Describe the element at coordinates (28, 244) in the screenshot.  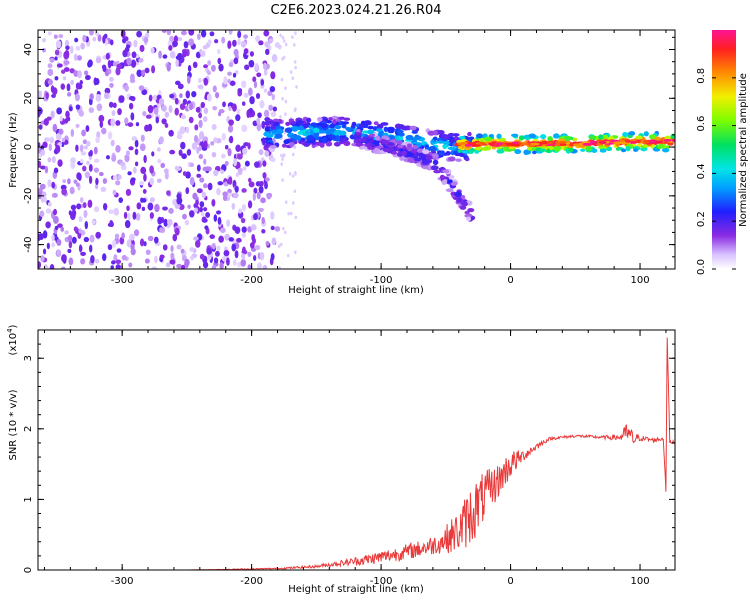
I see `y-tick-label: -40` at that location.